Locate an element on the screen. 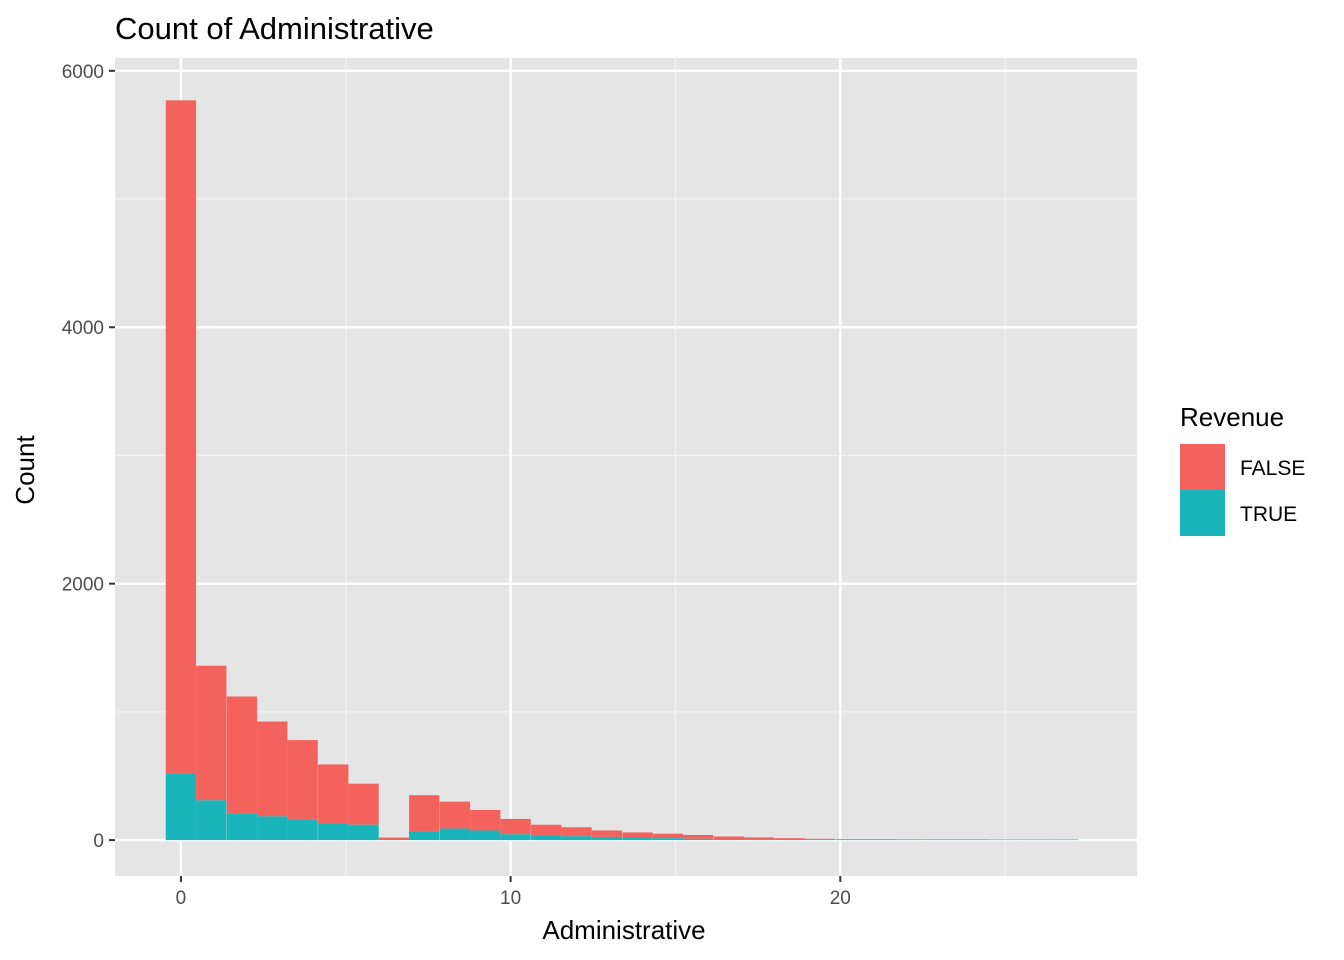 The width and height of the screenshot is (1344, 960). y-axis: 0 2000 4000 6000 is located at coordinates (88, 457).